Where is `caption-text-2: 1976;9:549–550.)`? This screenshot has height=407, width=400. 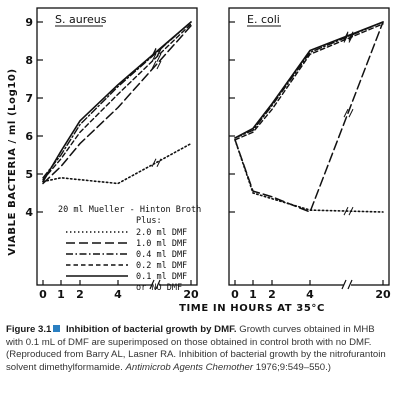 caption-text-2: 1976;9:549–550.) is located at coordinates (293, 367).